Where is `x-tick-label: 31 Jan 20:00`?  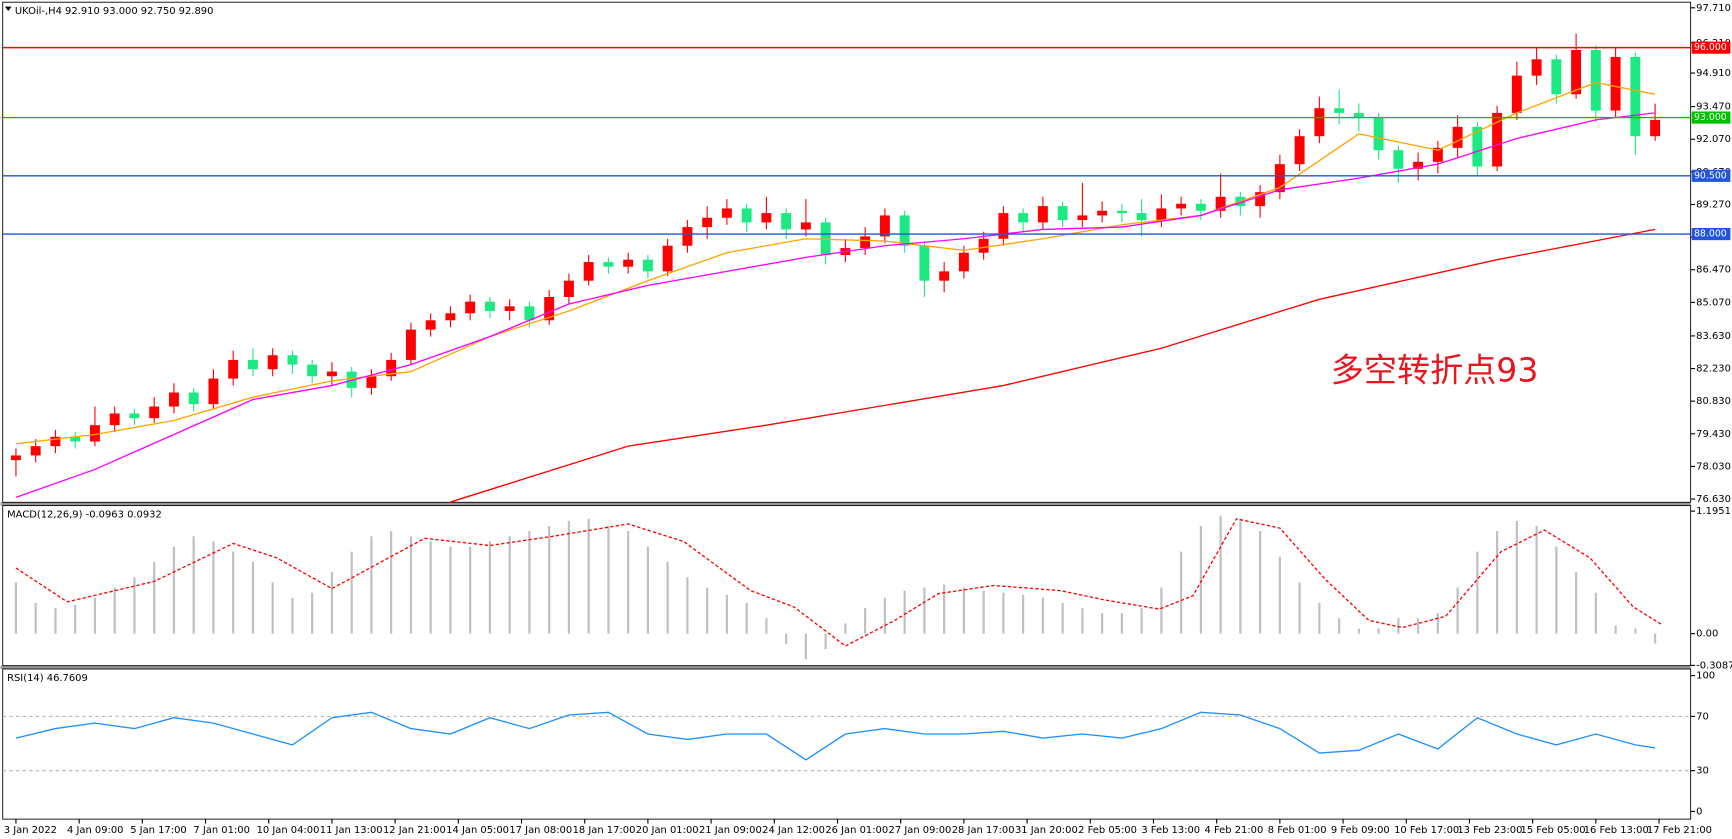 x-tick-label: 31 Jan 20:00 is located at coordinates (1046, 830).